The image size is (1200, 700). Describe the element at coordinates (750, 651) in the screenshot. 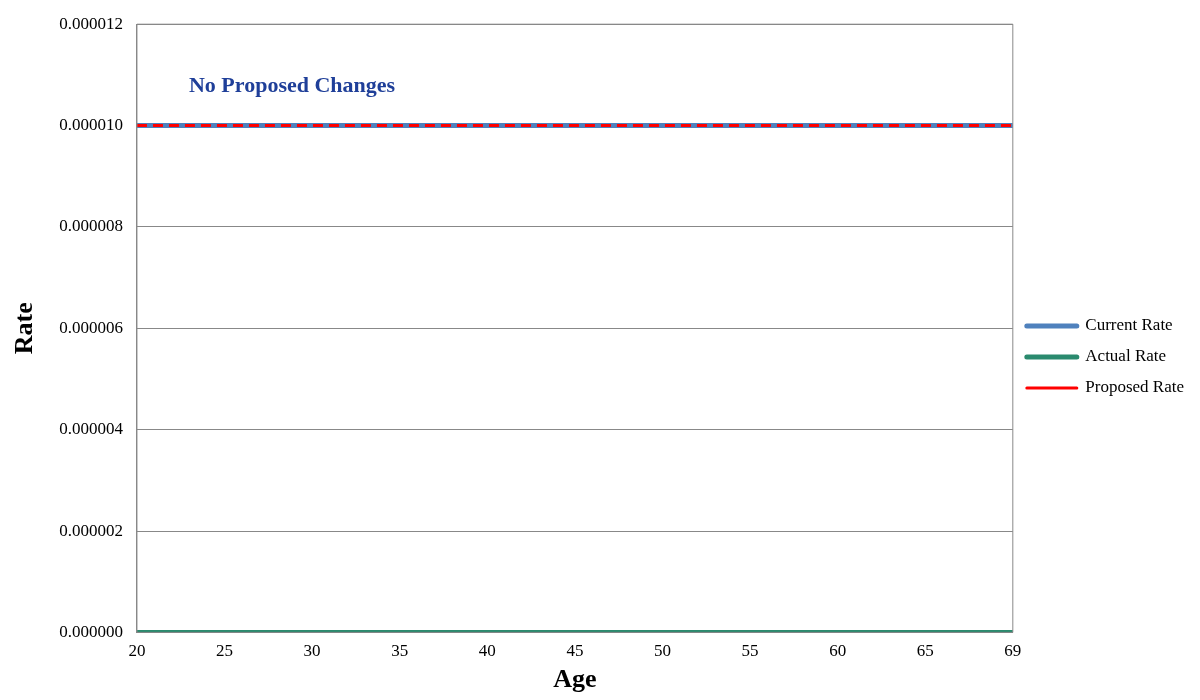

I see `x-tick-label: 55` at that location.